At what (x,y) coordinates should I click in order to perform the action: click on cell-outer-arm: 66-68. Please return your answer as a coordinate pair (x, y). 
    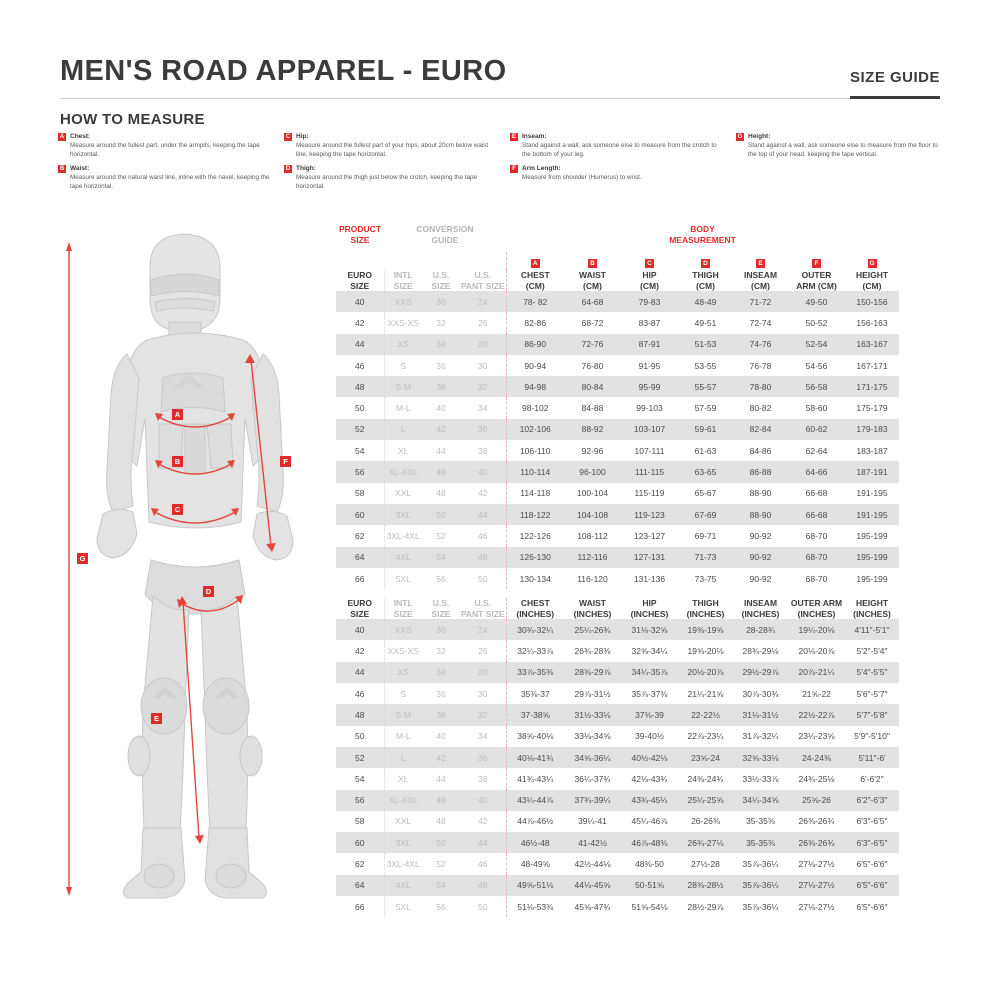
    Looking at the image, I should click on (816, 493).